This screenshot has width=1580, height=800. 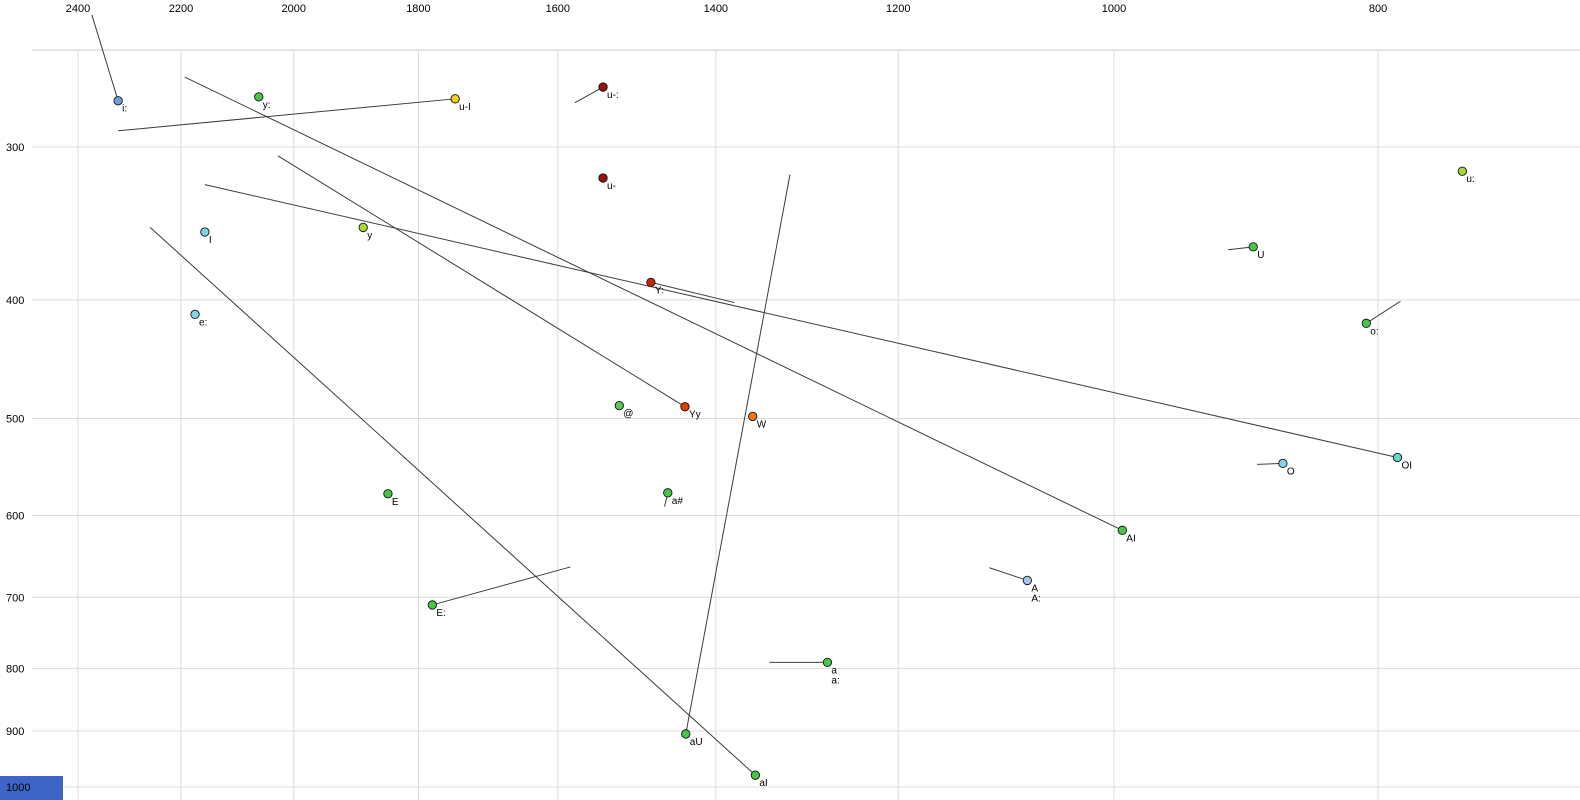 I want to click on y-tick-label-400: 400, so click(x=15, y=301).